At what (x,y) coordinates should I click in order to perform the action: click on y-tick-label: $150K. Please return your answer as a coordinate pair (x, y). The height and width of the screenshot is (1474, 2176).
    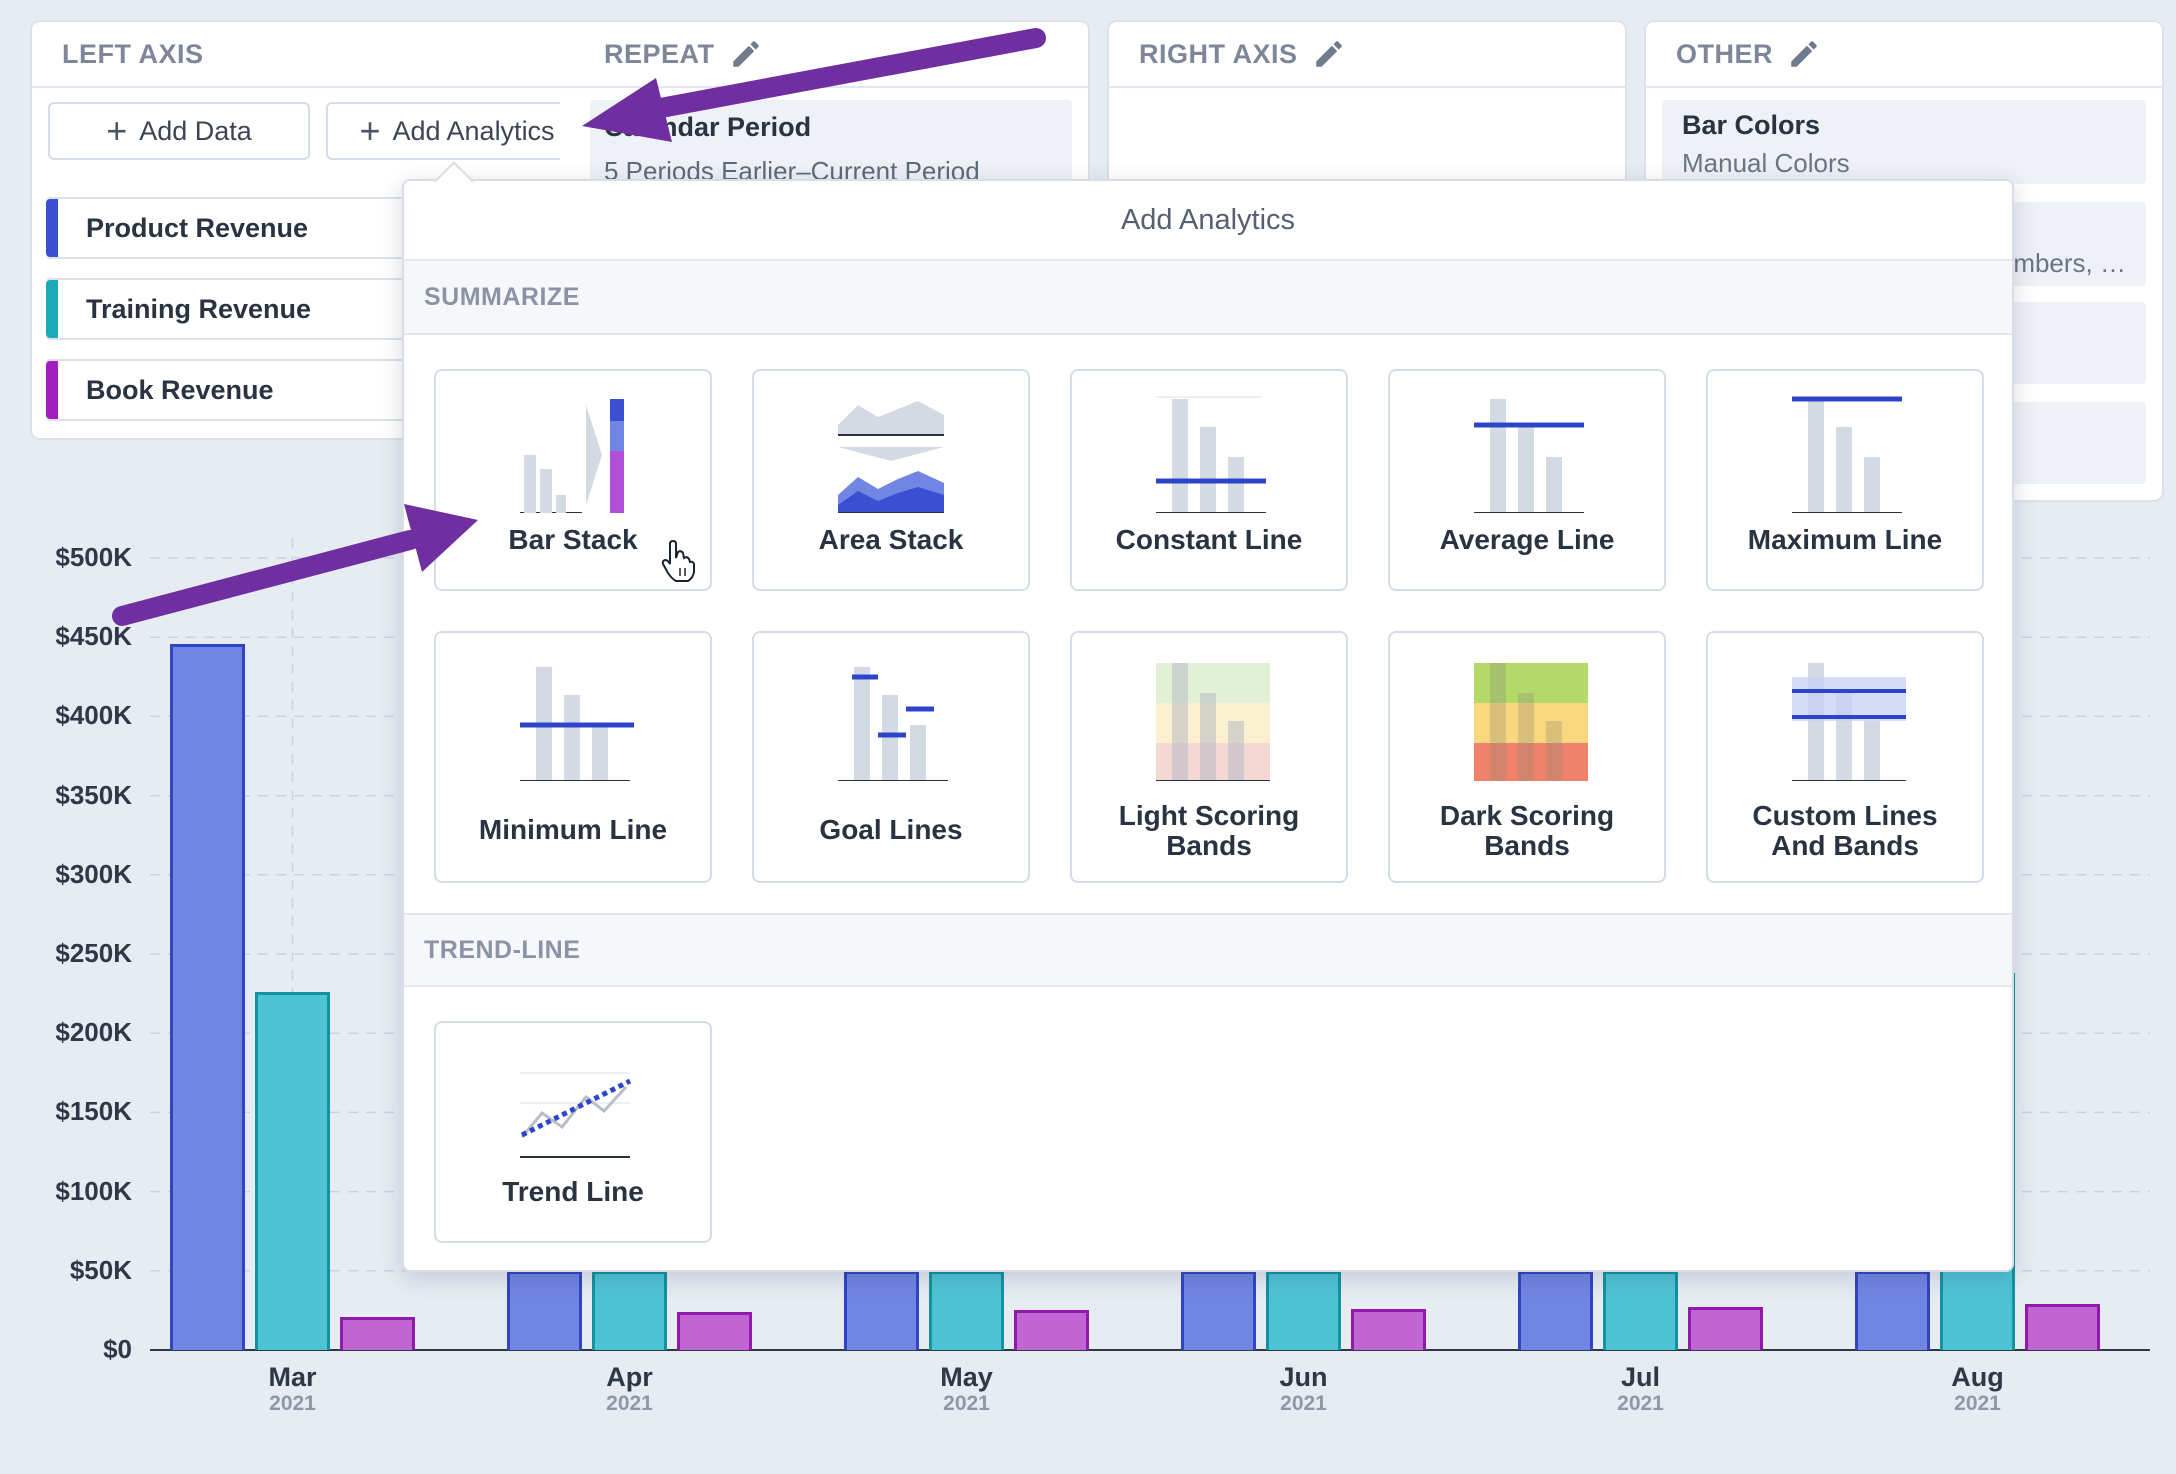
    Looking at the image, I should click on (93, 1111).